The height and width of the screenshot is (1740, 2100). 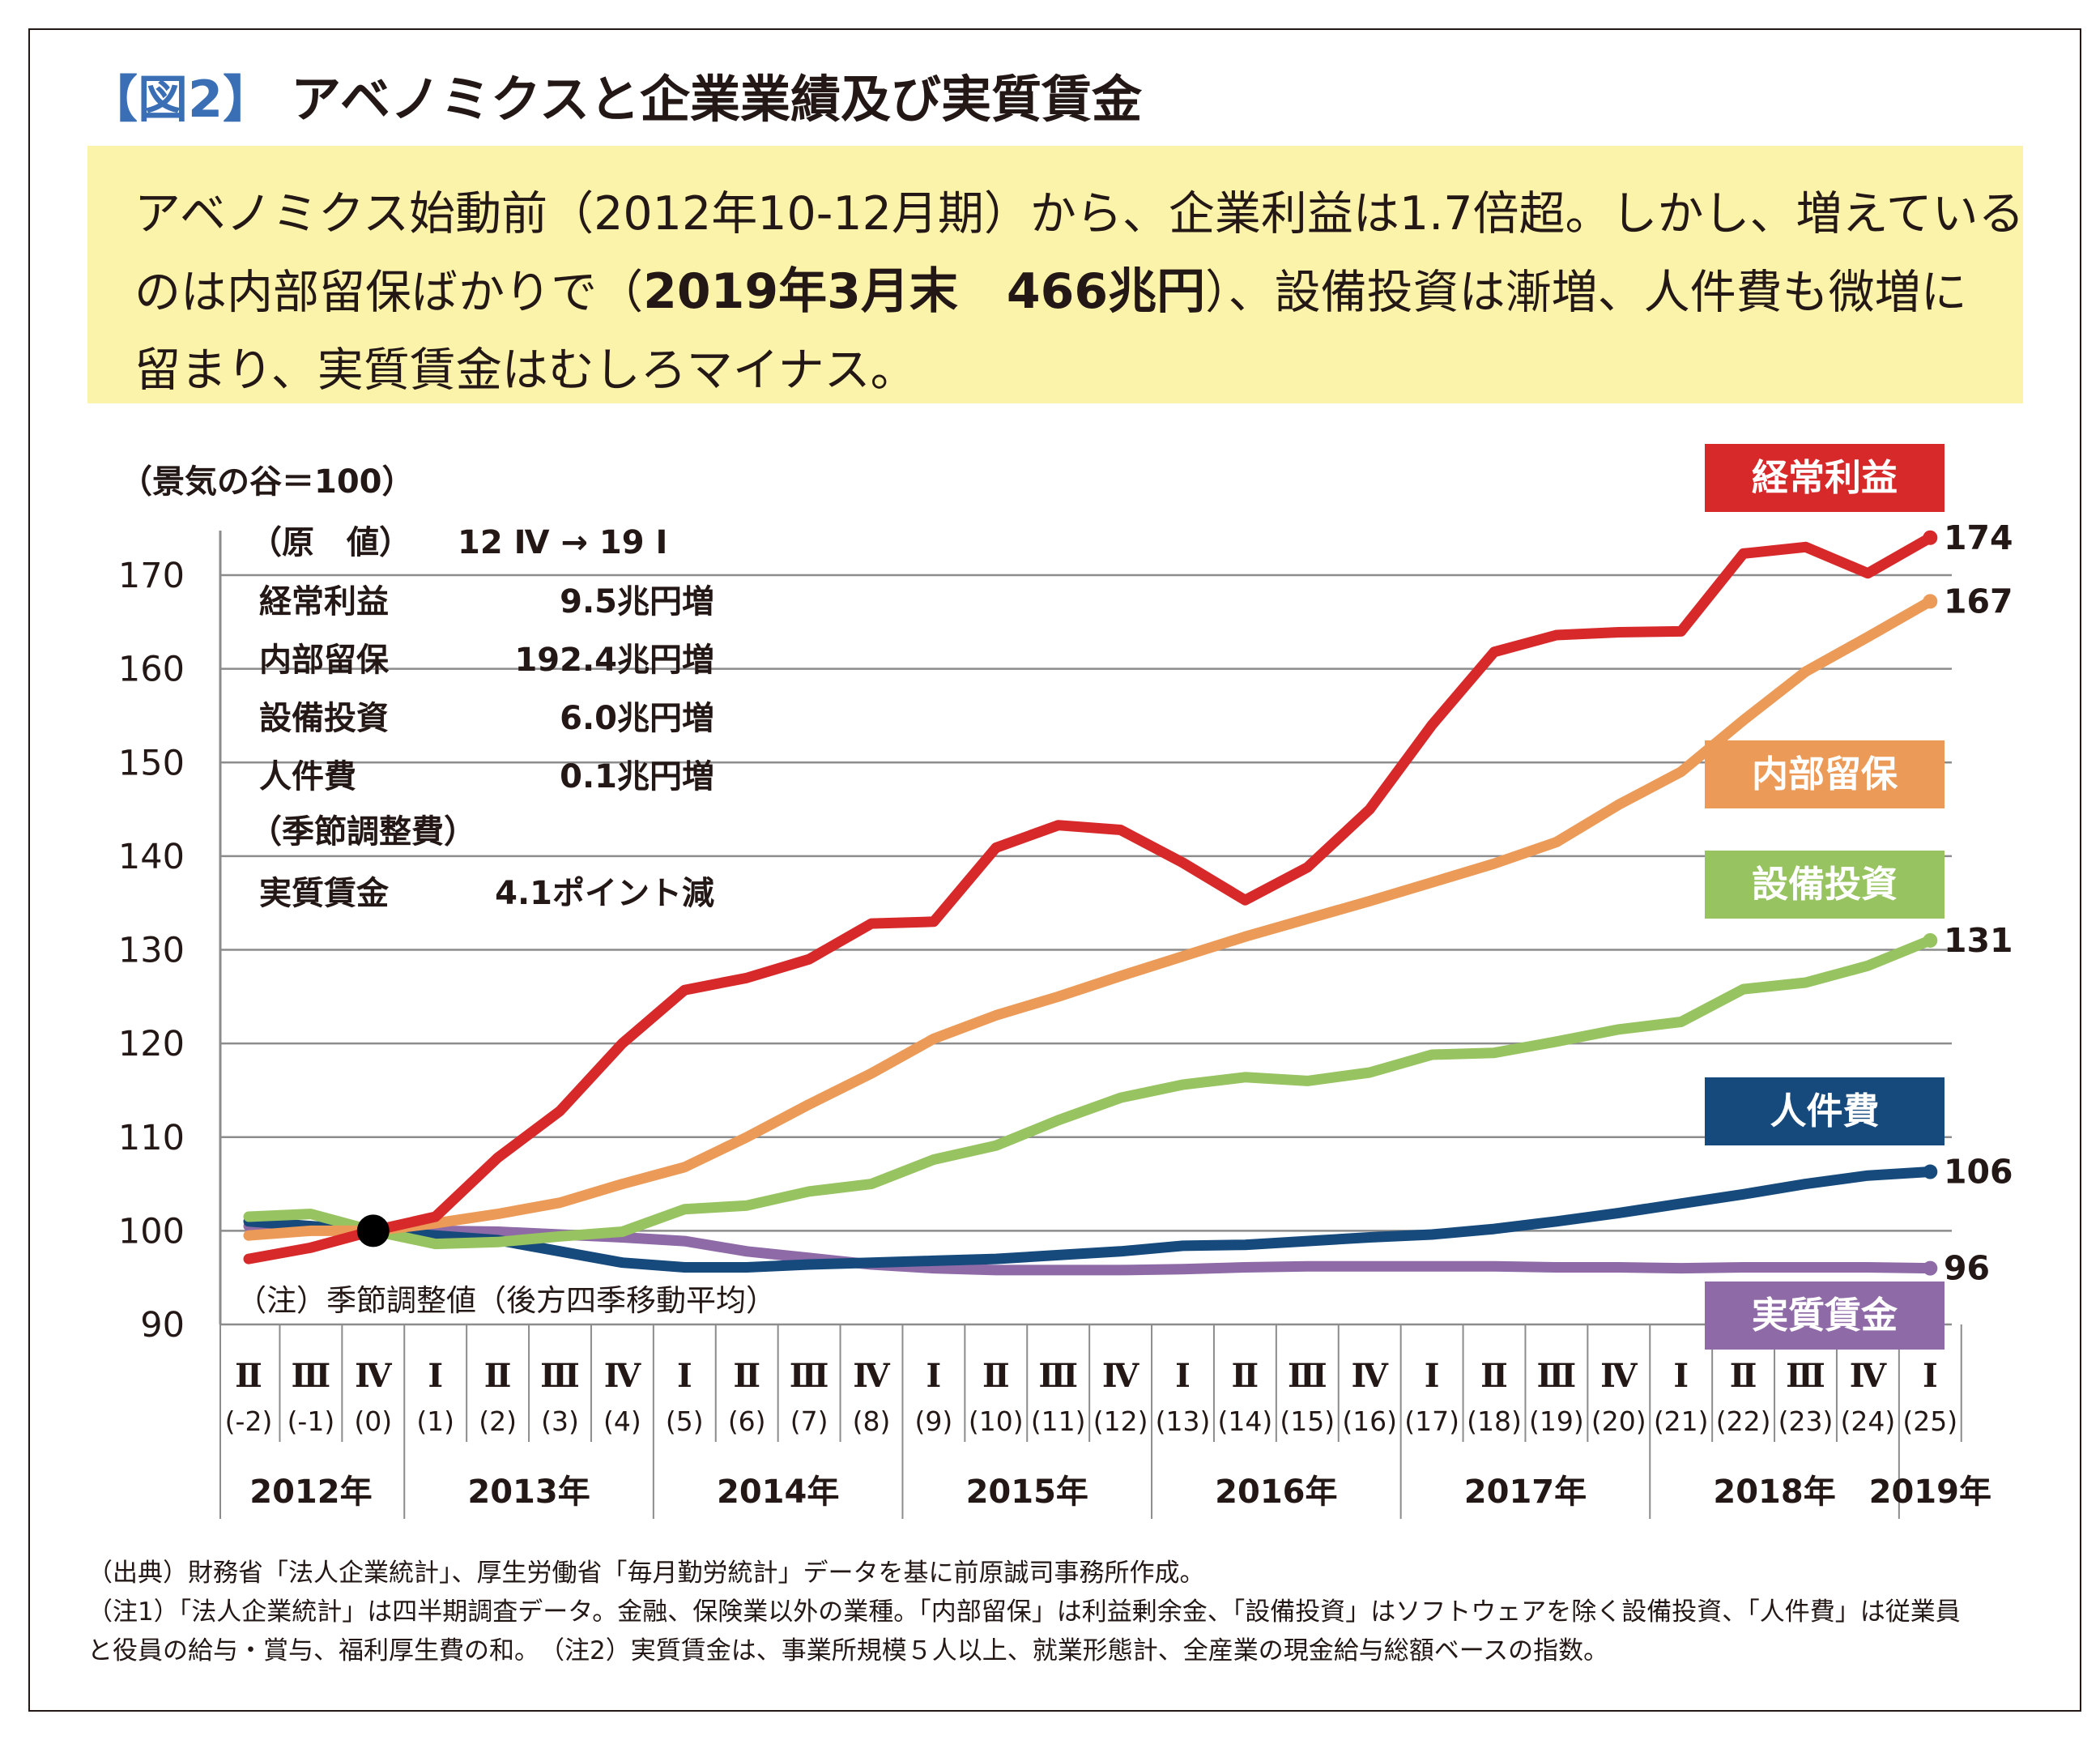 I want to click on x-index-label-14: (12), so click(x=1120, y=1421).